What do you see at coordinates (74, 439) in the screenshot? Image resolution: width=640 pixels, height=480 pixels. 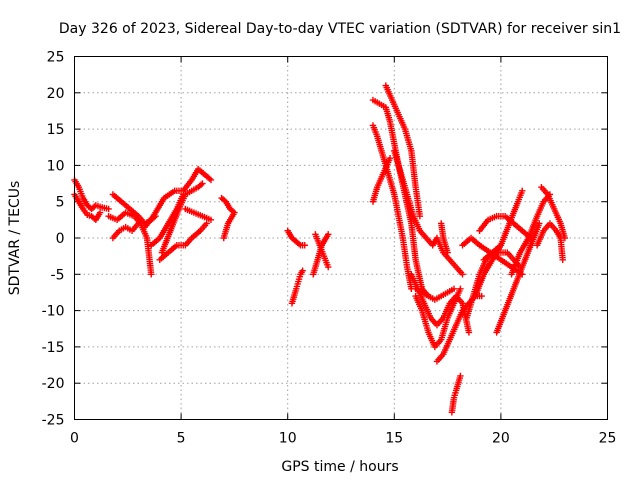 I see `x-tick-label: 0` at bounding box center [74, 439].